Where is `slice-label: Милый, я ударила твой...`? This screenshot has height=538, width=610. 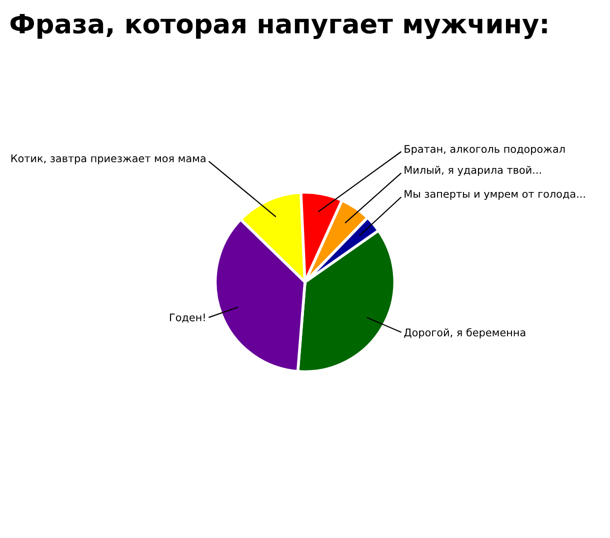
slice-label: Милый, я ударила твой... is located at coordinates (472, 171).